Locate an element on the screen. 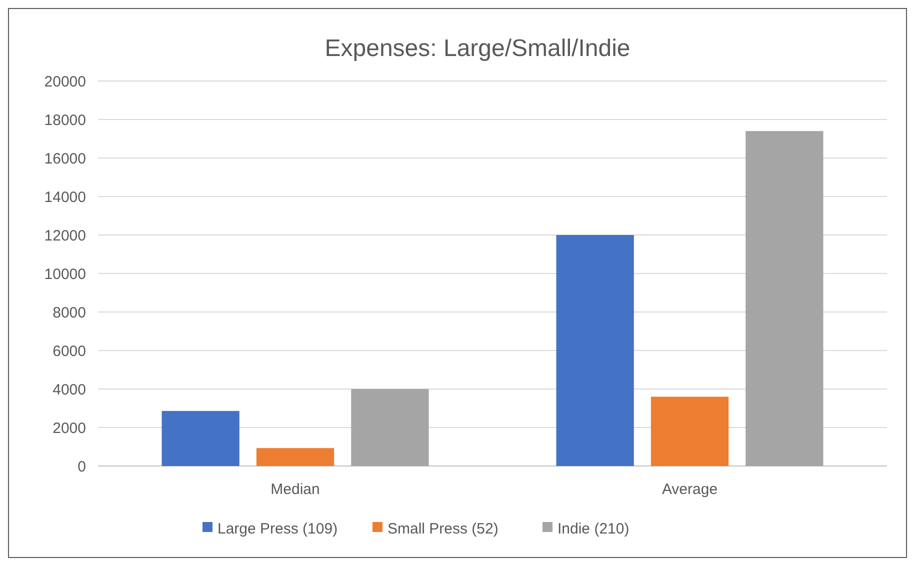 This screenshot has width=915, height=566. legend-label: Indie (210) is located at coordinates (594, 529).